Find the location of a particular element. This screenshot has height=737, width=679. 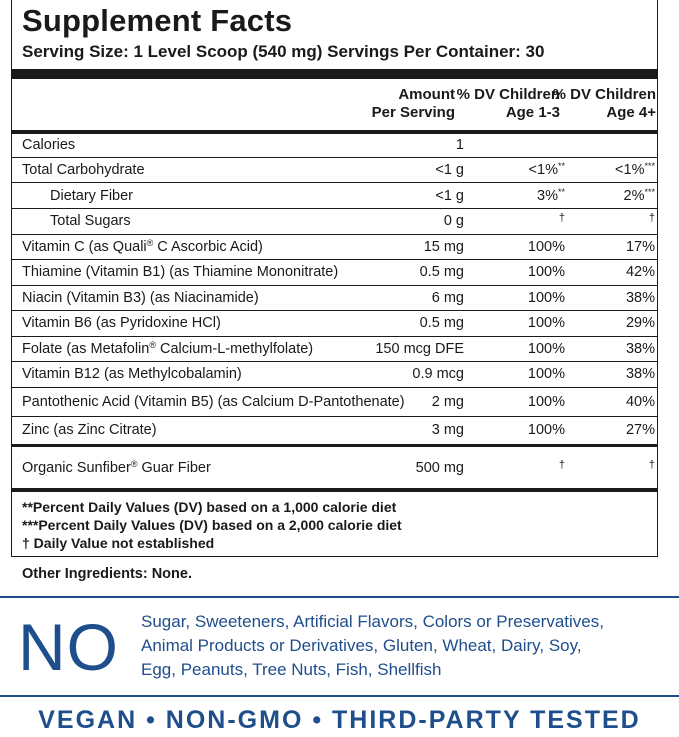

top-thick-divider is located at coordinates (334, 74).